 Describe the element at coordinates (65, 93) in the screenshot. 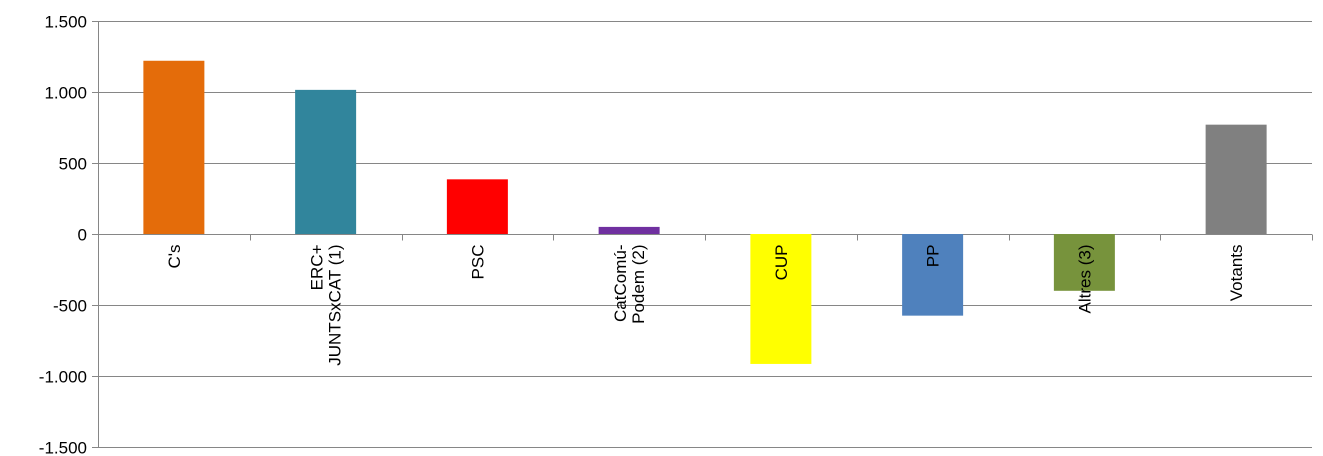

I see `y-tick-label: 1.000` at that location.